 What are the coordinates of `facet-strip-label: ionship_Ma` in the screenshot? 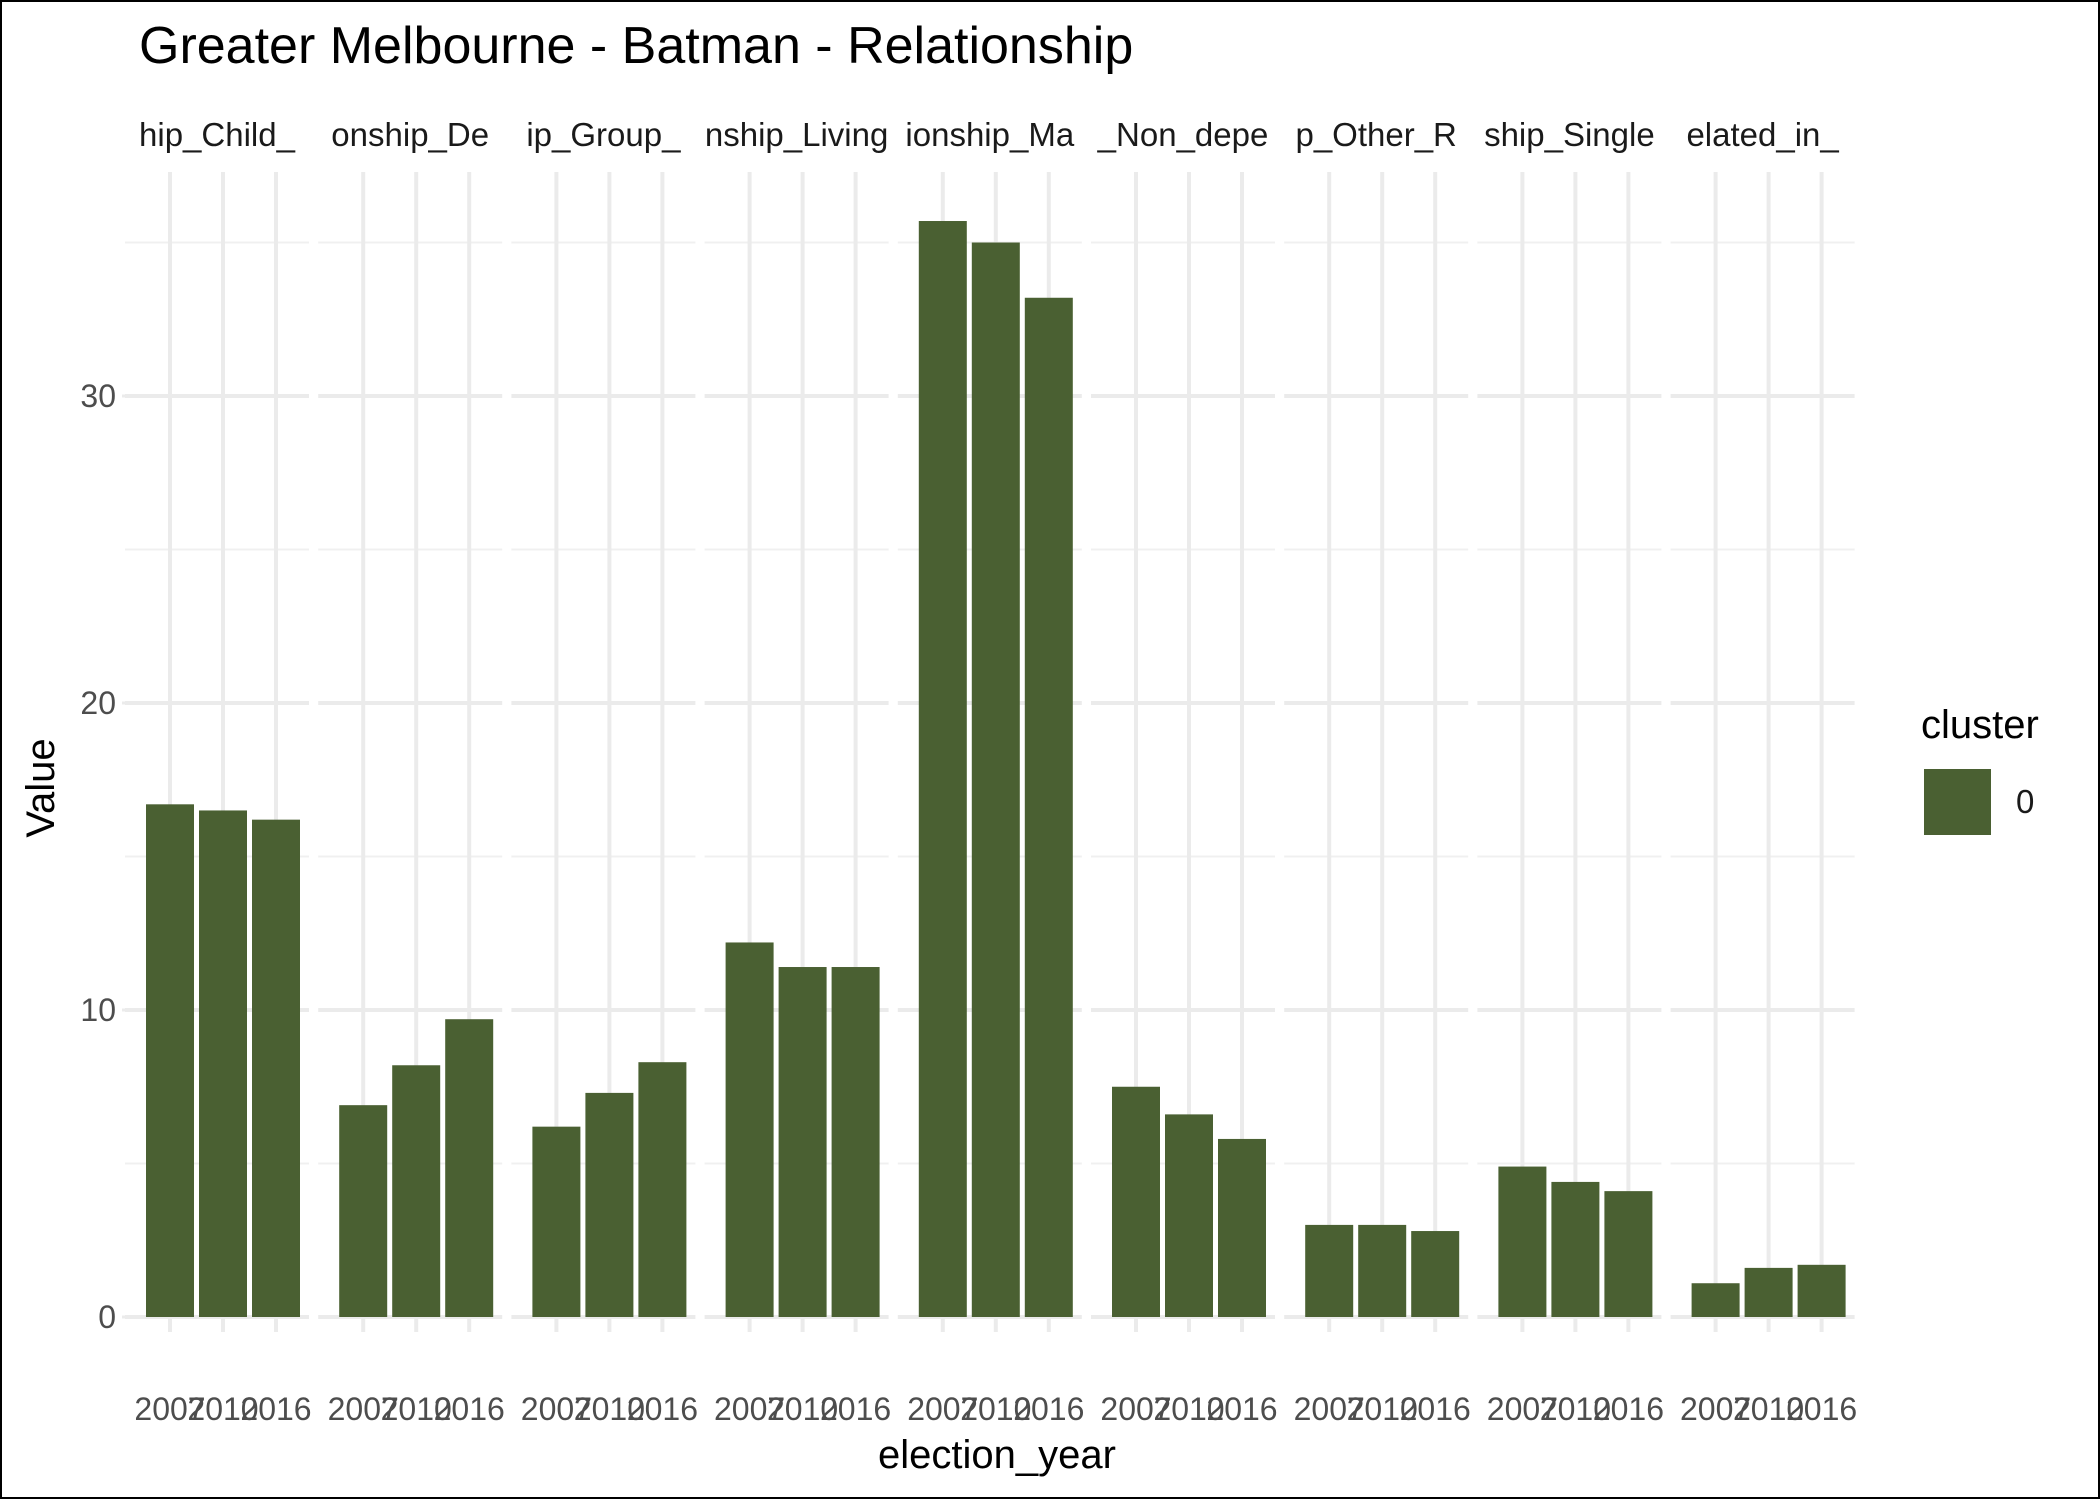 It's located at (989, 134).